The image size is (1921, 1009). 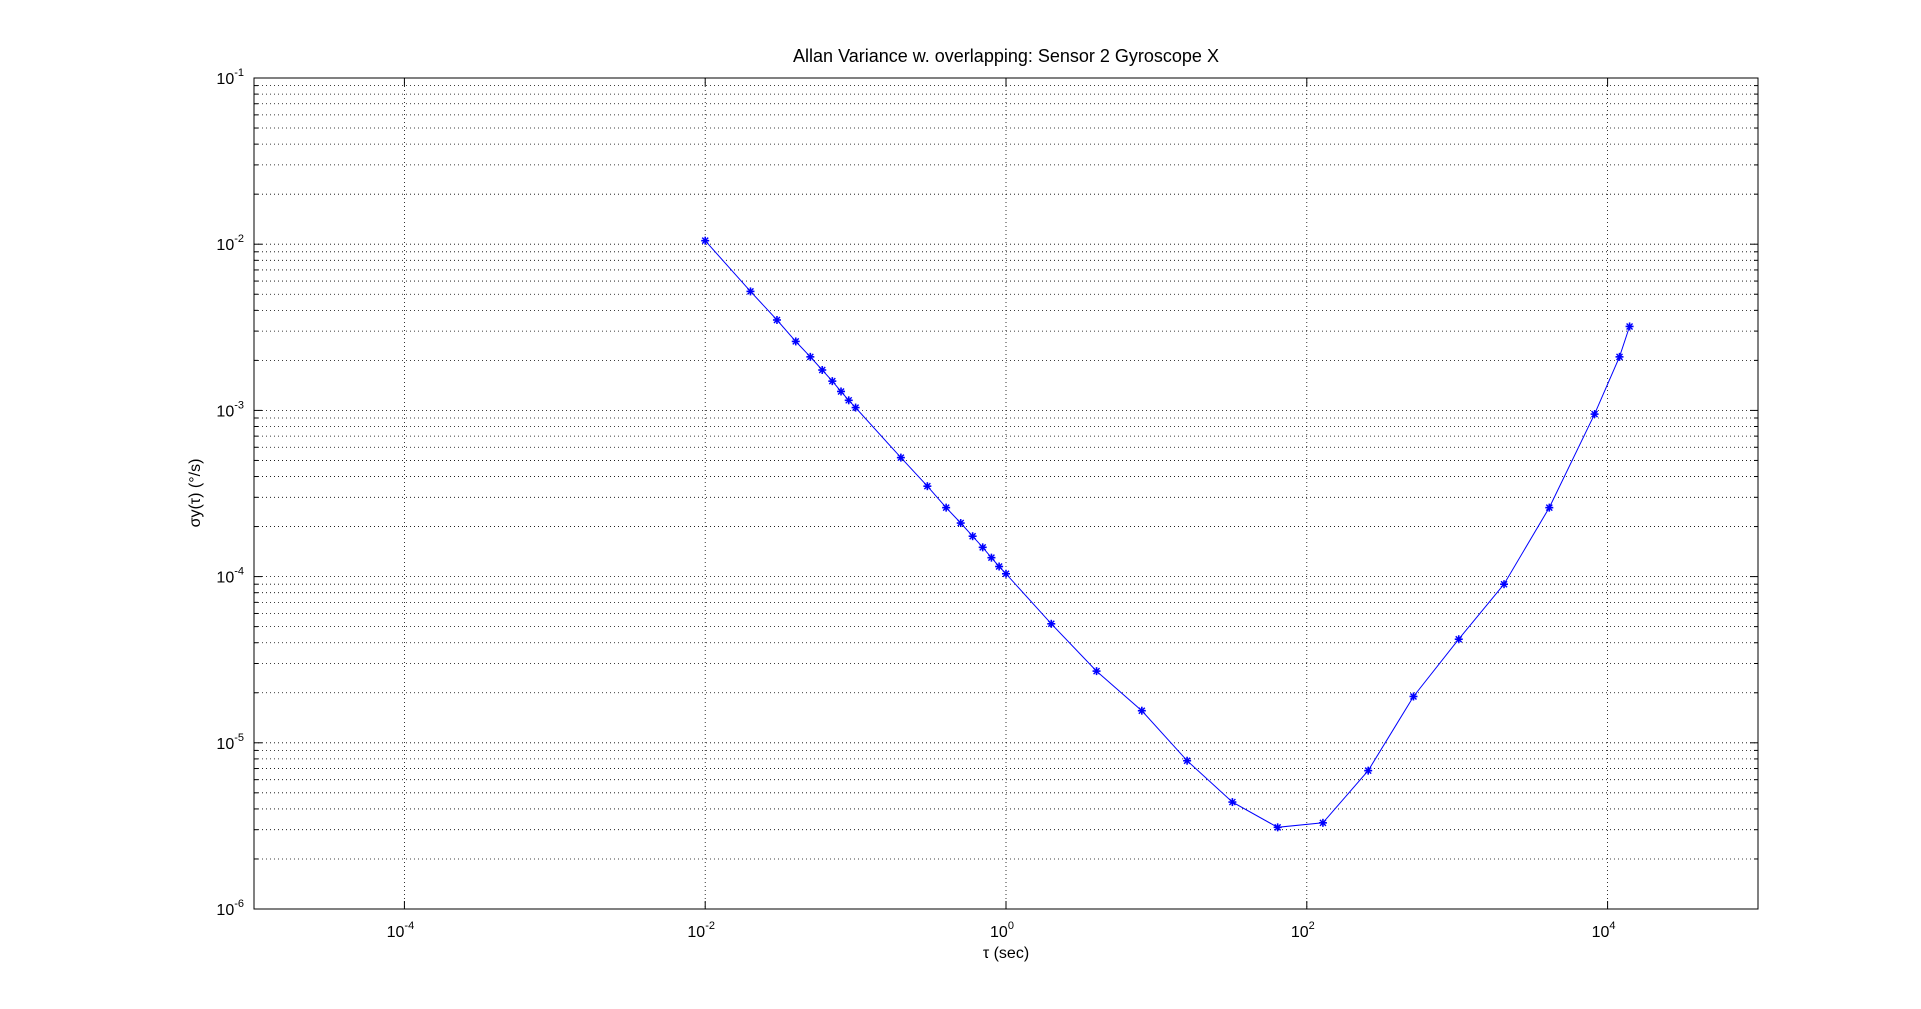 I want to click on x-axis-label: τ (sec), so click(x=1006, y=953).